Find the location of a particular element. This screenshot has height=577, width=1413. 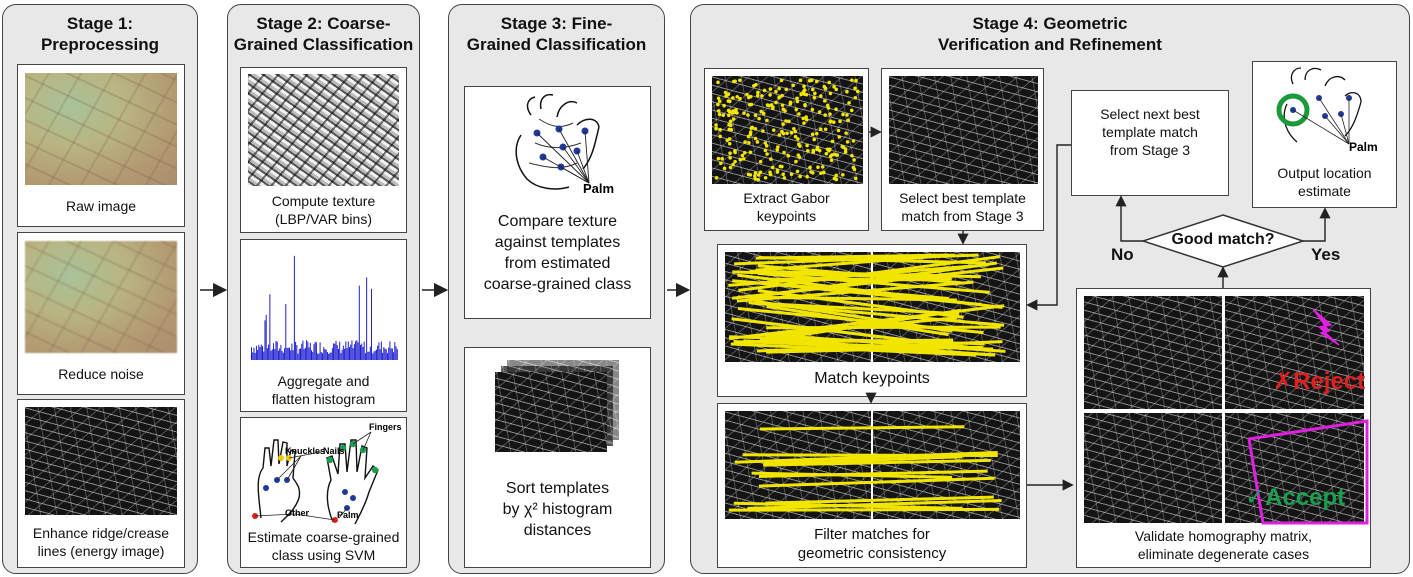

filter-matches-caption: Filter matches for geometric consistency is located at coordinates (872, 544).